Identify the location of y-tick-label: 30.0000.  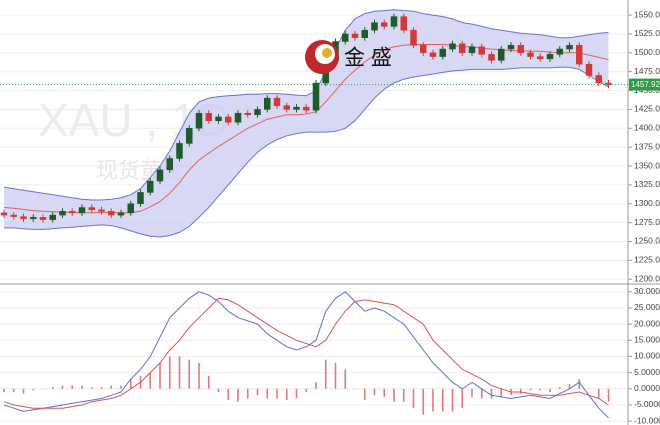
(647, 291).